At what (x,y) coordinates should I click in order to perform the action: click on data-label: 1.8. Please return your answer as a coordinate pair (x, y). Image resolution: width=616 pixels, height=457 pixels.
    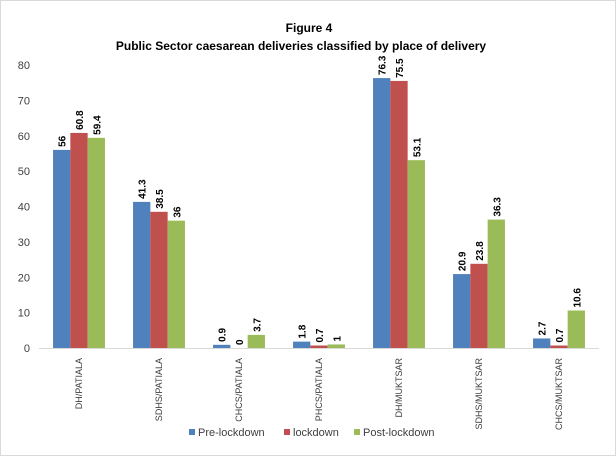
    Looking at the image, I should click on (303, 331).